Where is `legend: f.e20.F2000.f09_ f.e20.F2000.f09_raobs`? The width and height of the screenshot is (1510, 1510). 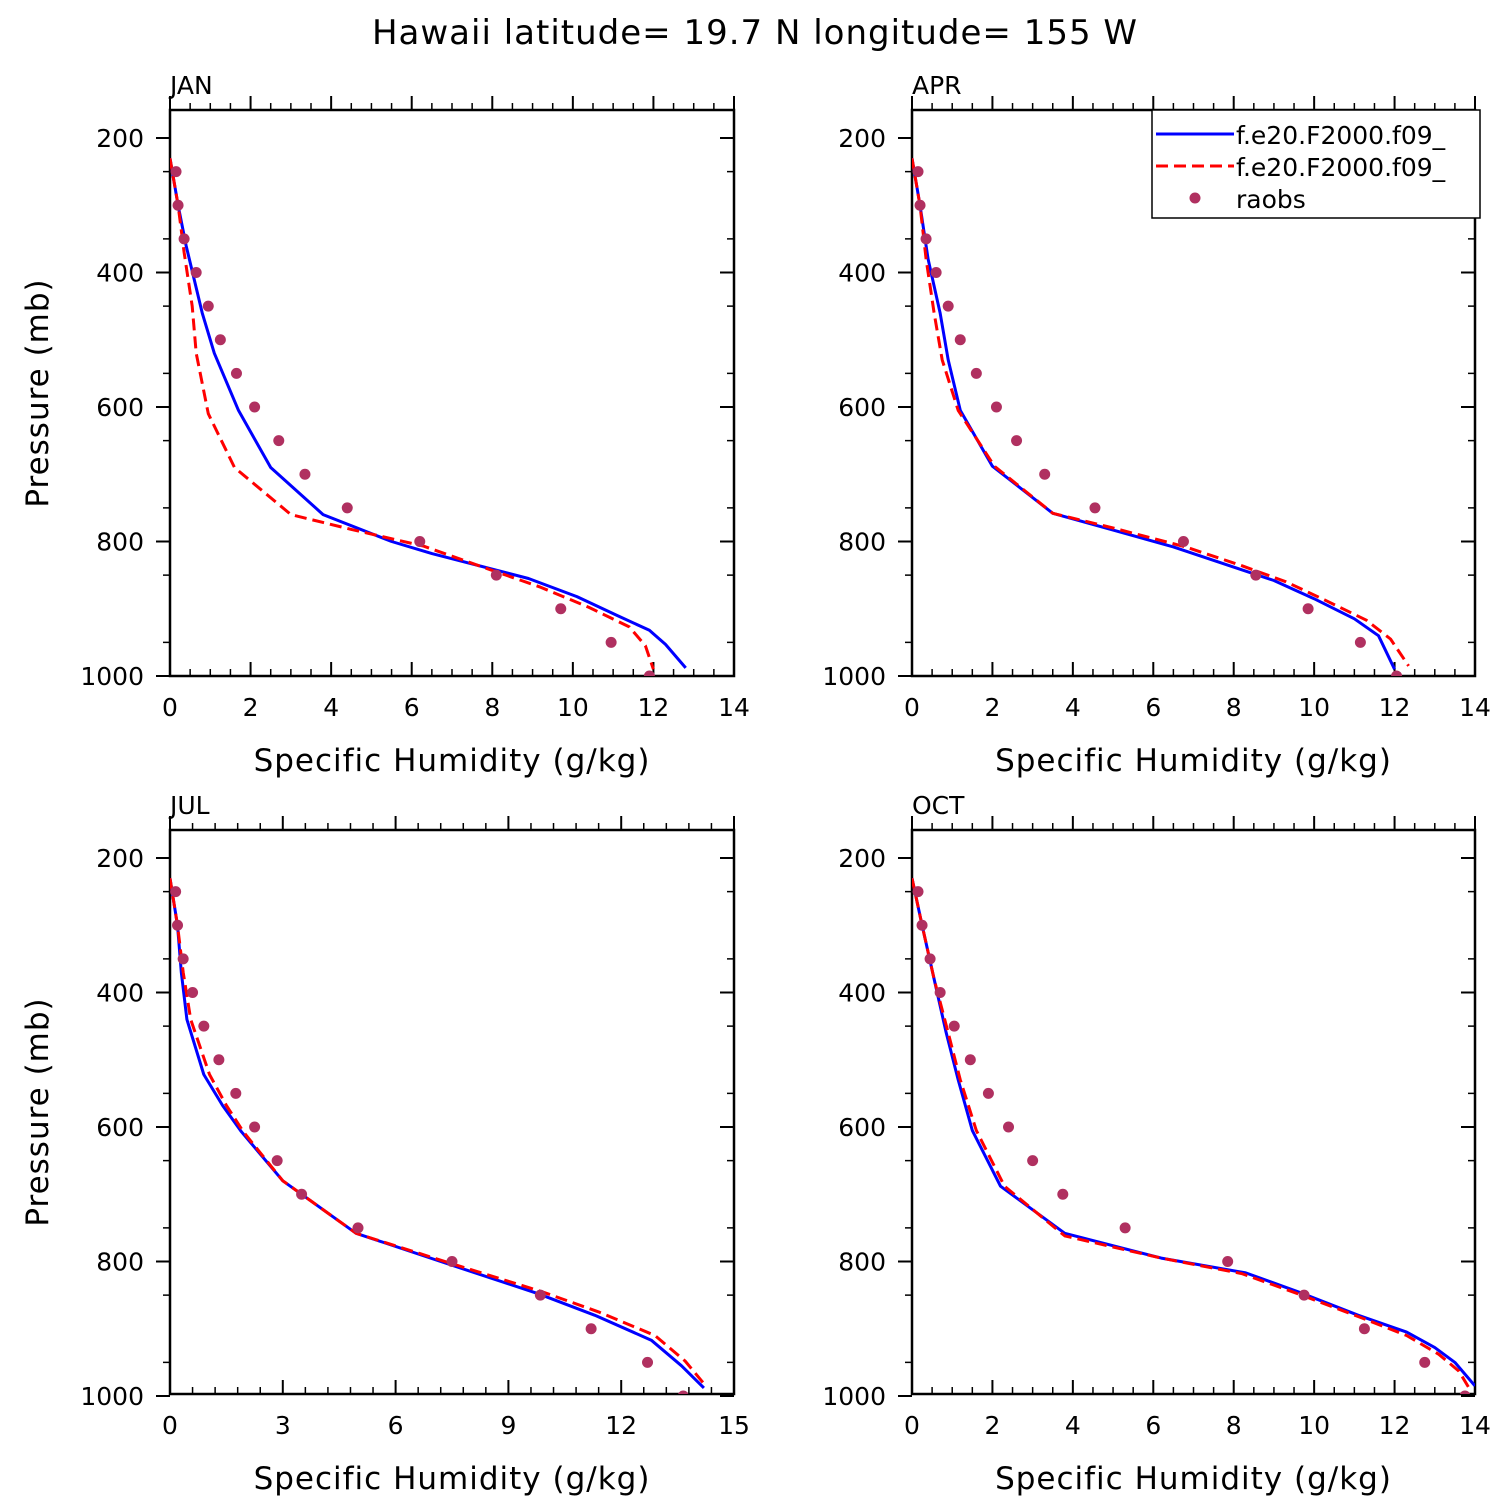
legend: f.e20.F2000.f09_ f.e20.F2000.f09_raobs is located at coordinates (1316, 164).